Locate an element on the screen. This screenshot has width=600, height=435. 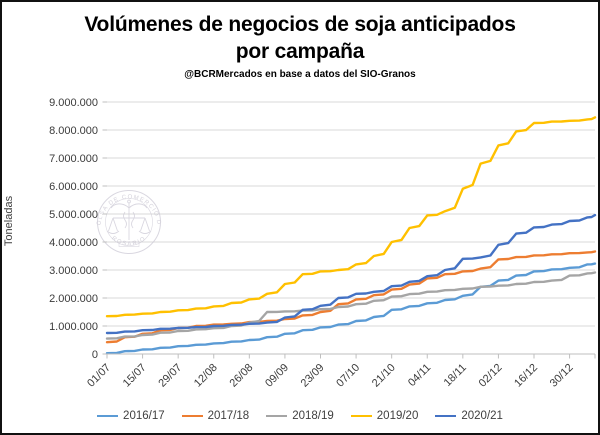
y-tick-label: 4.000.000 is located at coordinates (73, 243).